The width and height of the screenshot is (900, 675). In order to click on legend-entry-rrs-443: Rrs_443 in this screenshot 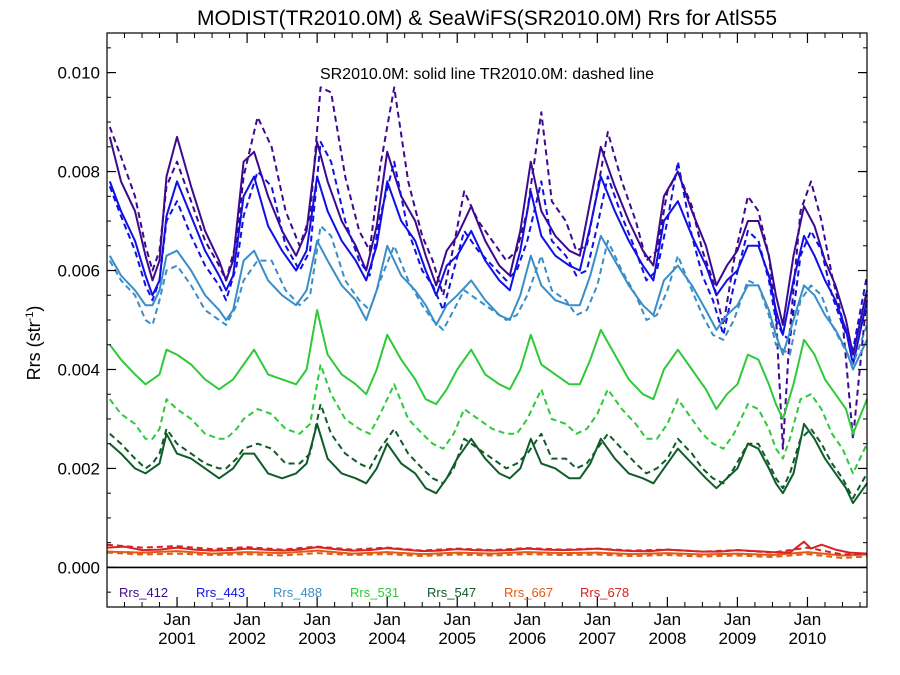, I will do `click(220, 592)`.